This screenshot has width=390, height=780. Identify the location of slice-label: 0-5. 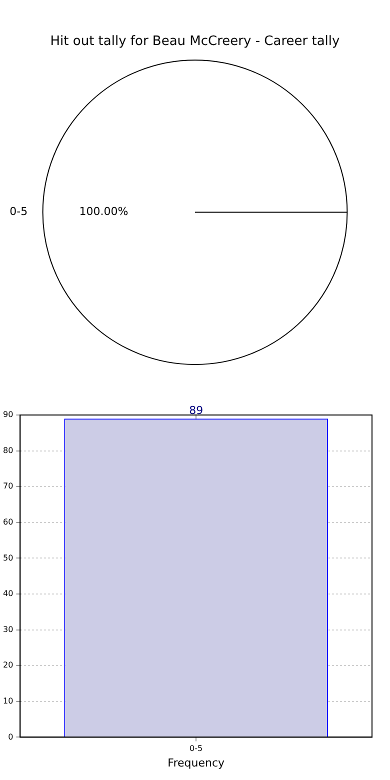
(19, 211).